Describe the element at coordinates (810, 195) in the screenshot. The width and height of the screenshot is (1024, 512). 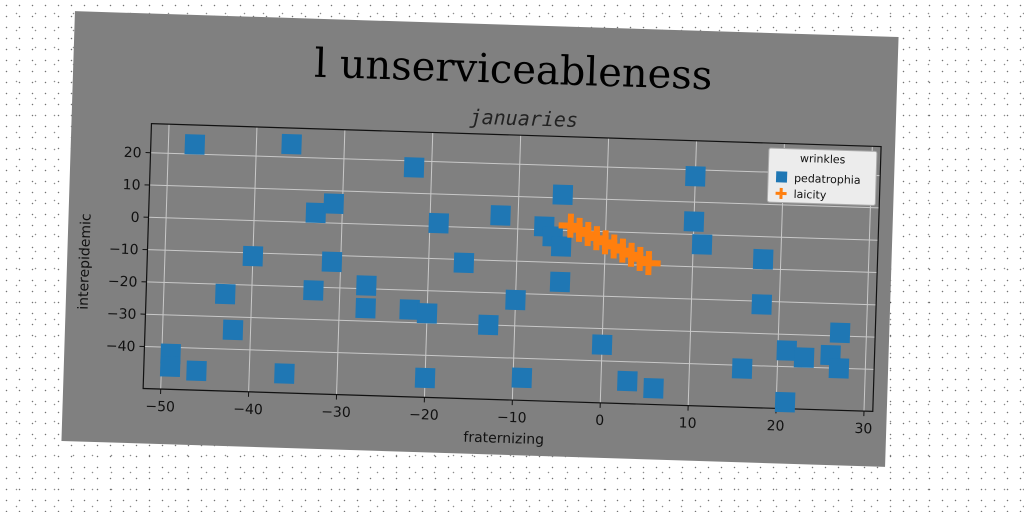
I see `legend-label-laicity: laicity` at that location.